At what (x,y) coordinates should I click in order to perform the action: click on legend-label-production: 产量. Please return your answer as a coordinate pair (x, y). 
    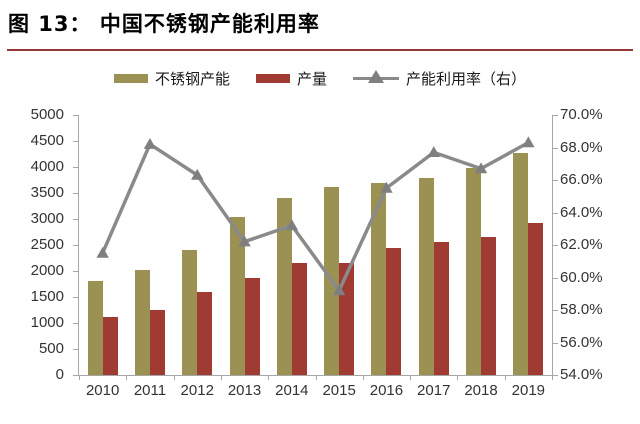
    Looking at the image, I should click on (311, 79).